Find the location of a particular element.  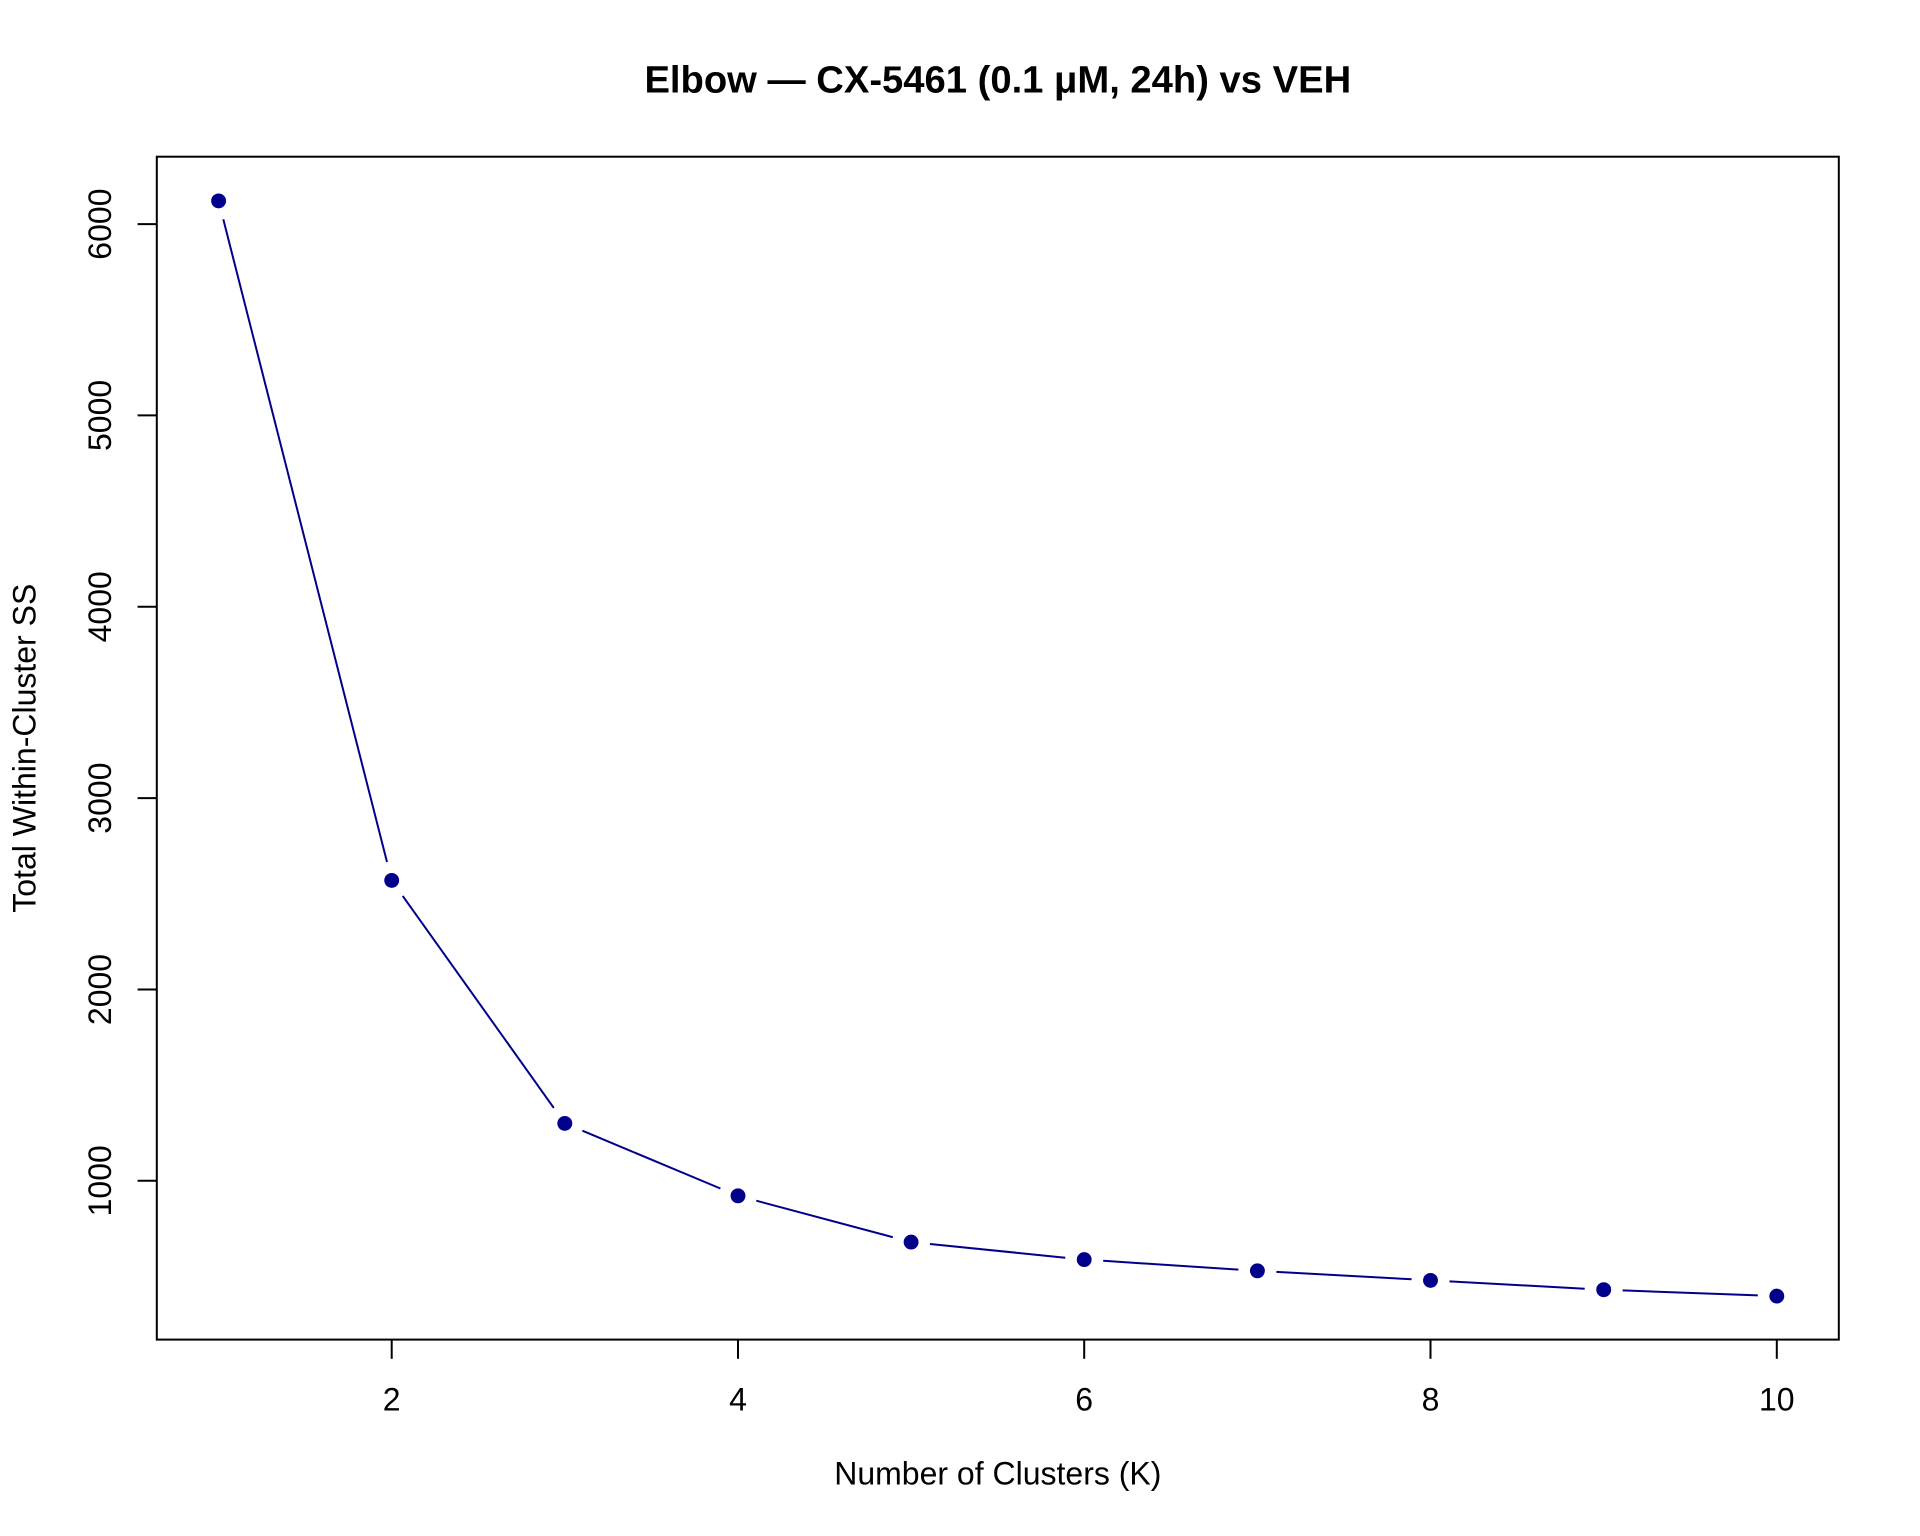

svg-text:Elbow — CX-5461 (0.1 μM, 24h): Elbow — CX-5461 (0.1 μM, 24h) vs VEH is located at coordinates (997, 80).